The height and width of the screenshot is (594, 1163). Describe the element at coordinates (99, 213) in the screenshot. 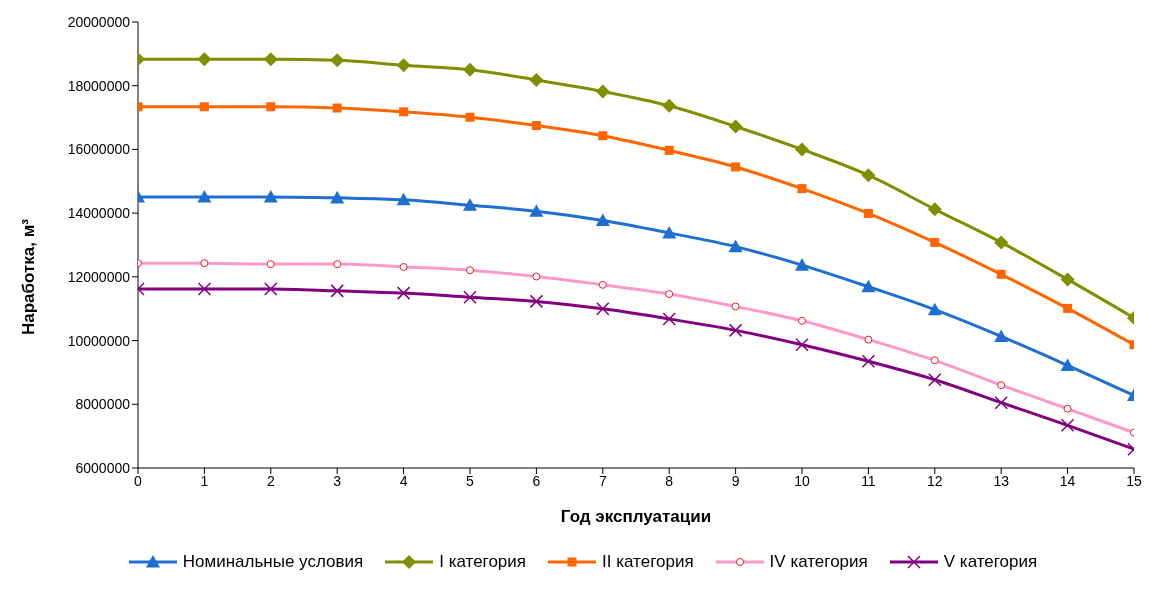

I see `y-tick-label: 14000000` at that location.